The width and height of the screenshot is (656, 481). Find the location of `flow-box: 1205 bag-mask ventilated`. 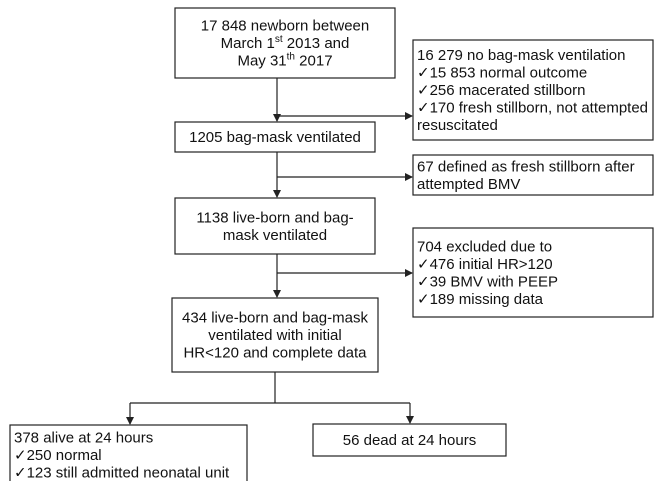

flow-box: 1205 bag-mask ventilated is located at coordinates (275, 137).